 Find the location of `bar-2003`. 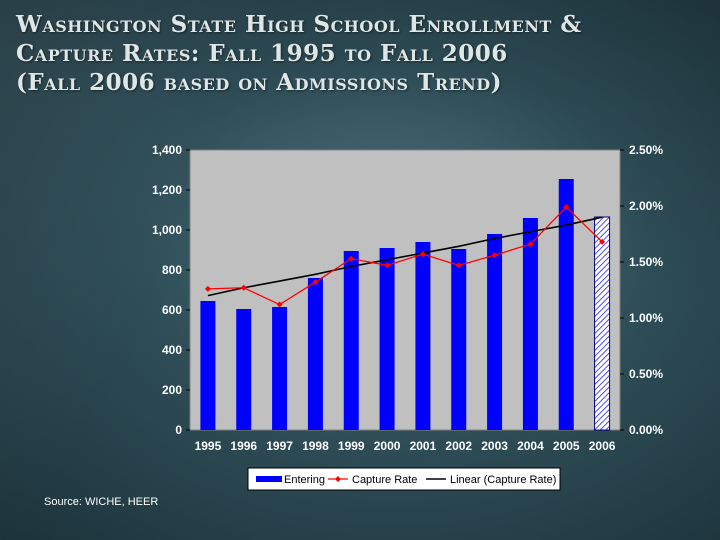

bar-2003 is located at coordinates (495, 332).